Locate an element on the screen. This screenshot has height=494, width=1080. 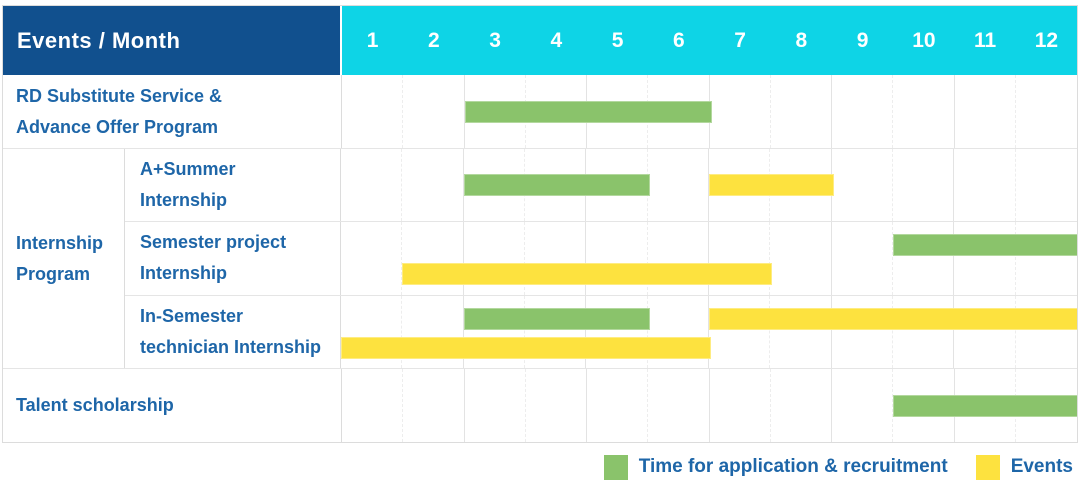
table-row: Semester project Internship is located at coordinates (601, 258).